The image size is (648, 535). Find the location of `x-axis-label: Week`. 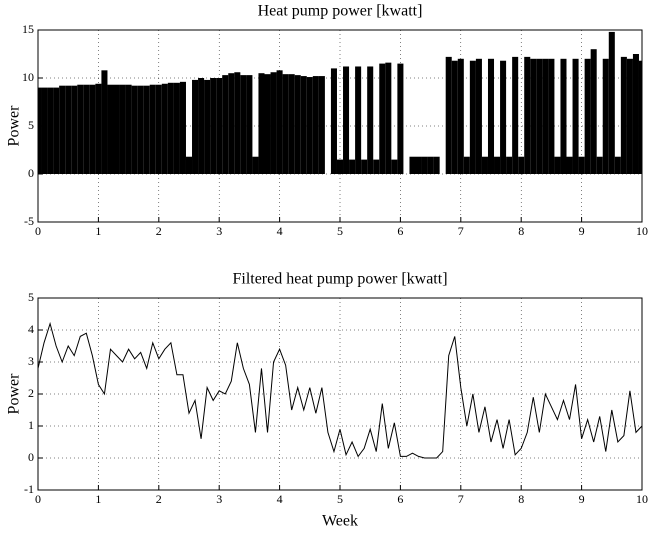

x-axis-label: Week is located at coordinates (340, 521).